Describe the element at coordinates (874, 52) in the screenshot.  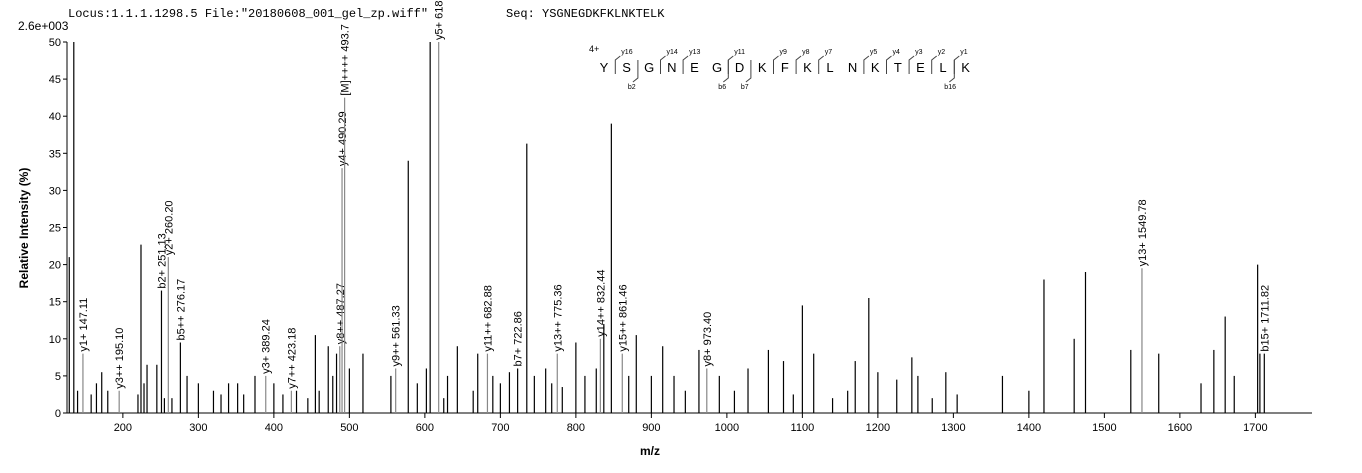
I see `y-ion-label: y5` at that location.